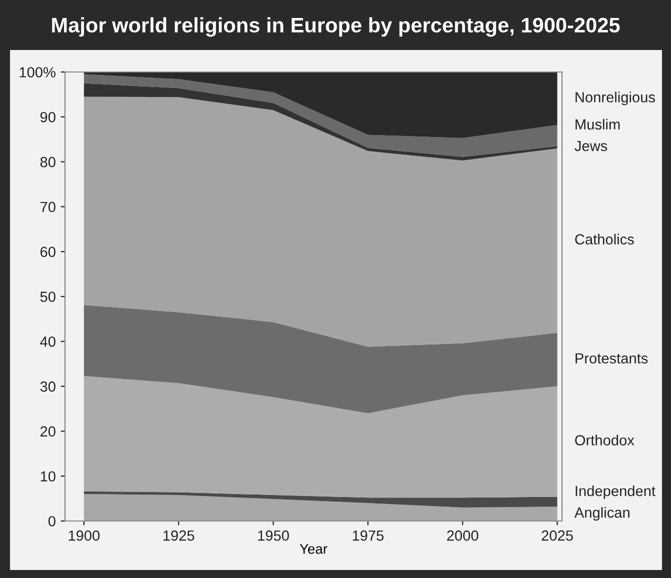 The height and width of the screenshot is (578, 671). Describe the element at coordinates (591, 146) in the screenshot. I see `series-label: Jews` at that location.